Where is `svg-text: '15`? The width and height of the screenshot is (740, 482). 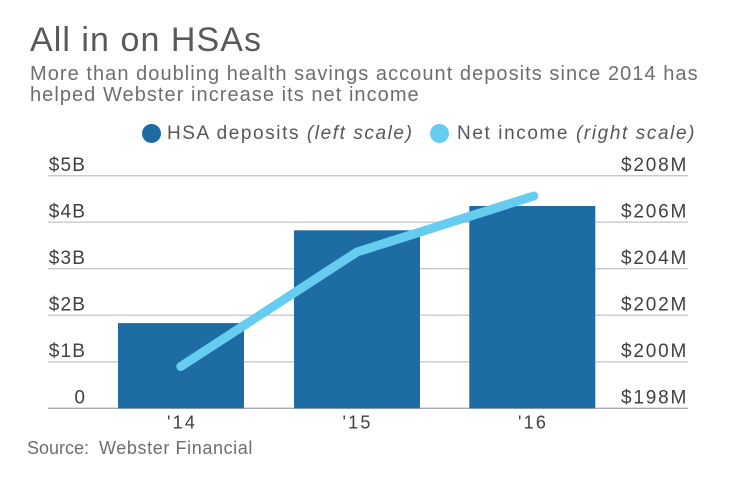 svg-text: '15 is located at coordinates (357, 423).